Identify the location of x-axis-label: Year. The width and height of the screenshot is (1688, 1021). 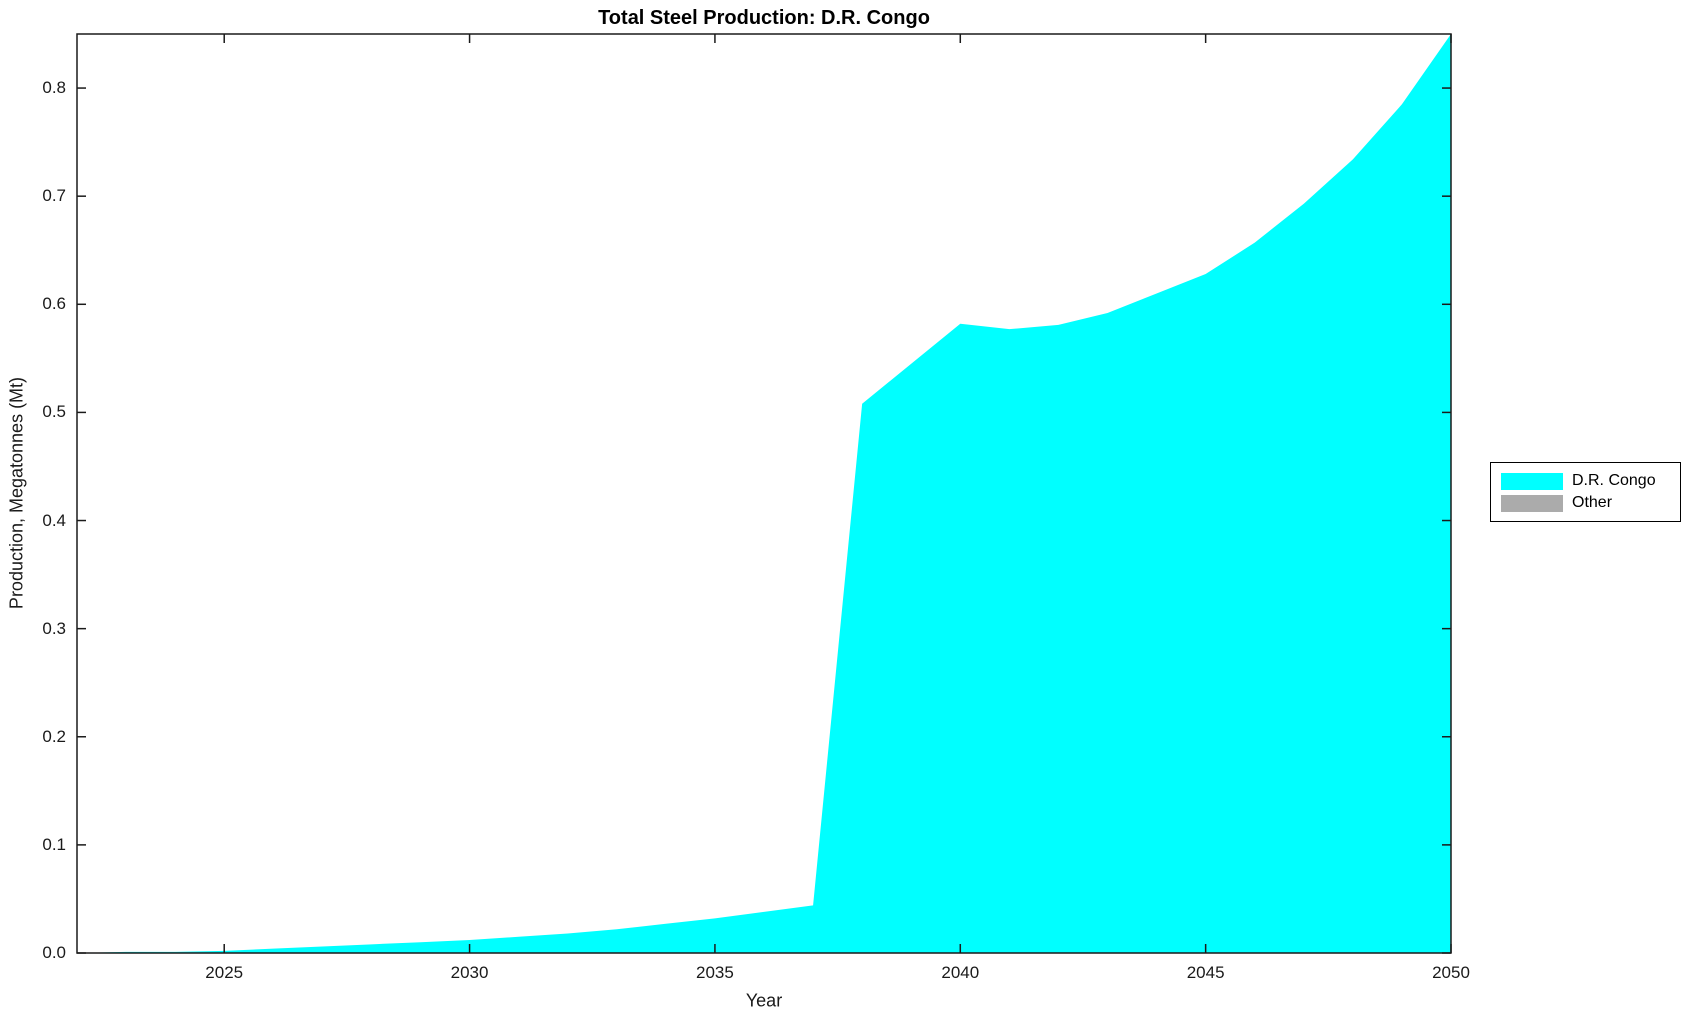
(764, 1000).